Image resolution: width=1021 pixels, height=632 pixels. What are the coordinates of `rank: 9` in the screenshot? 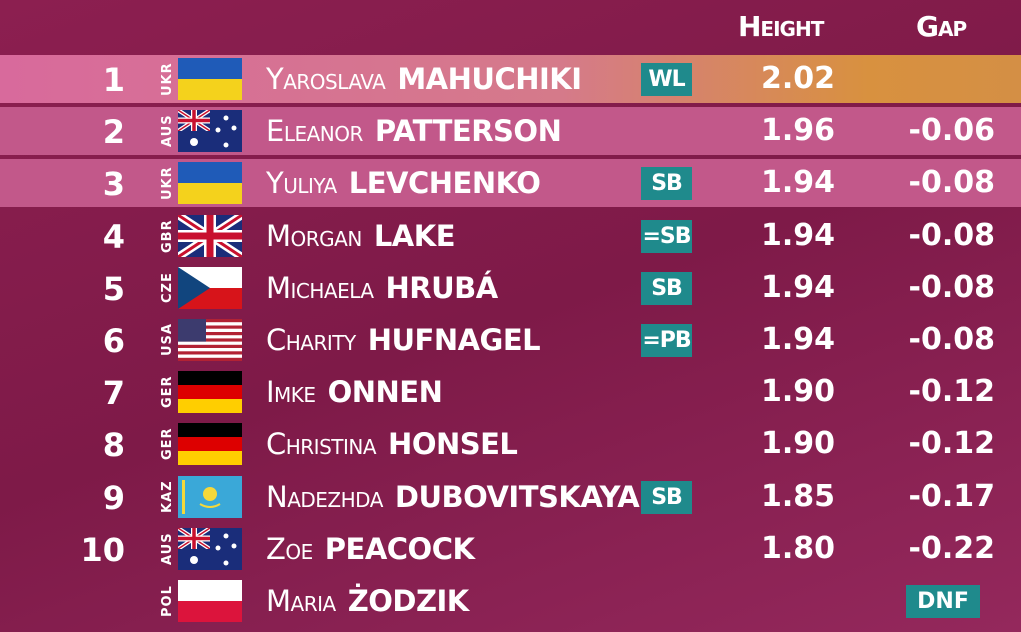 It's located at (113, 497).